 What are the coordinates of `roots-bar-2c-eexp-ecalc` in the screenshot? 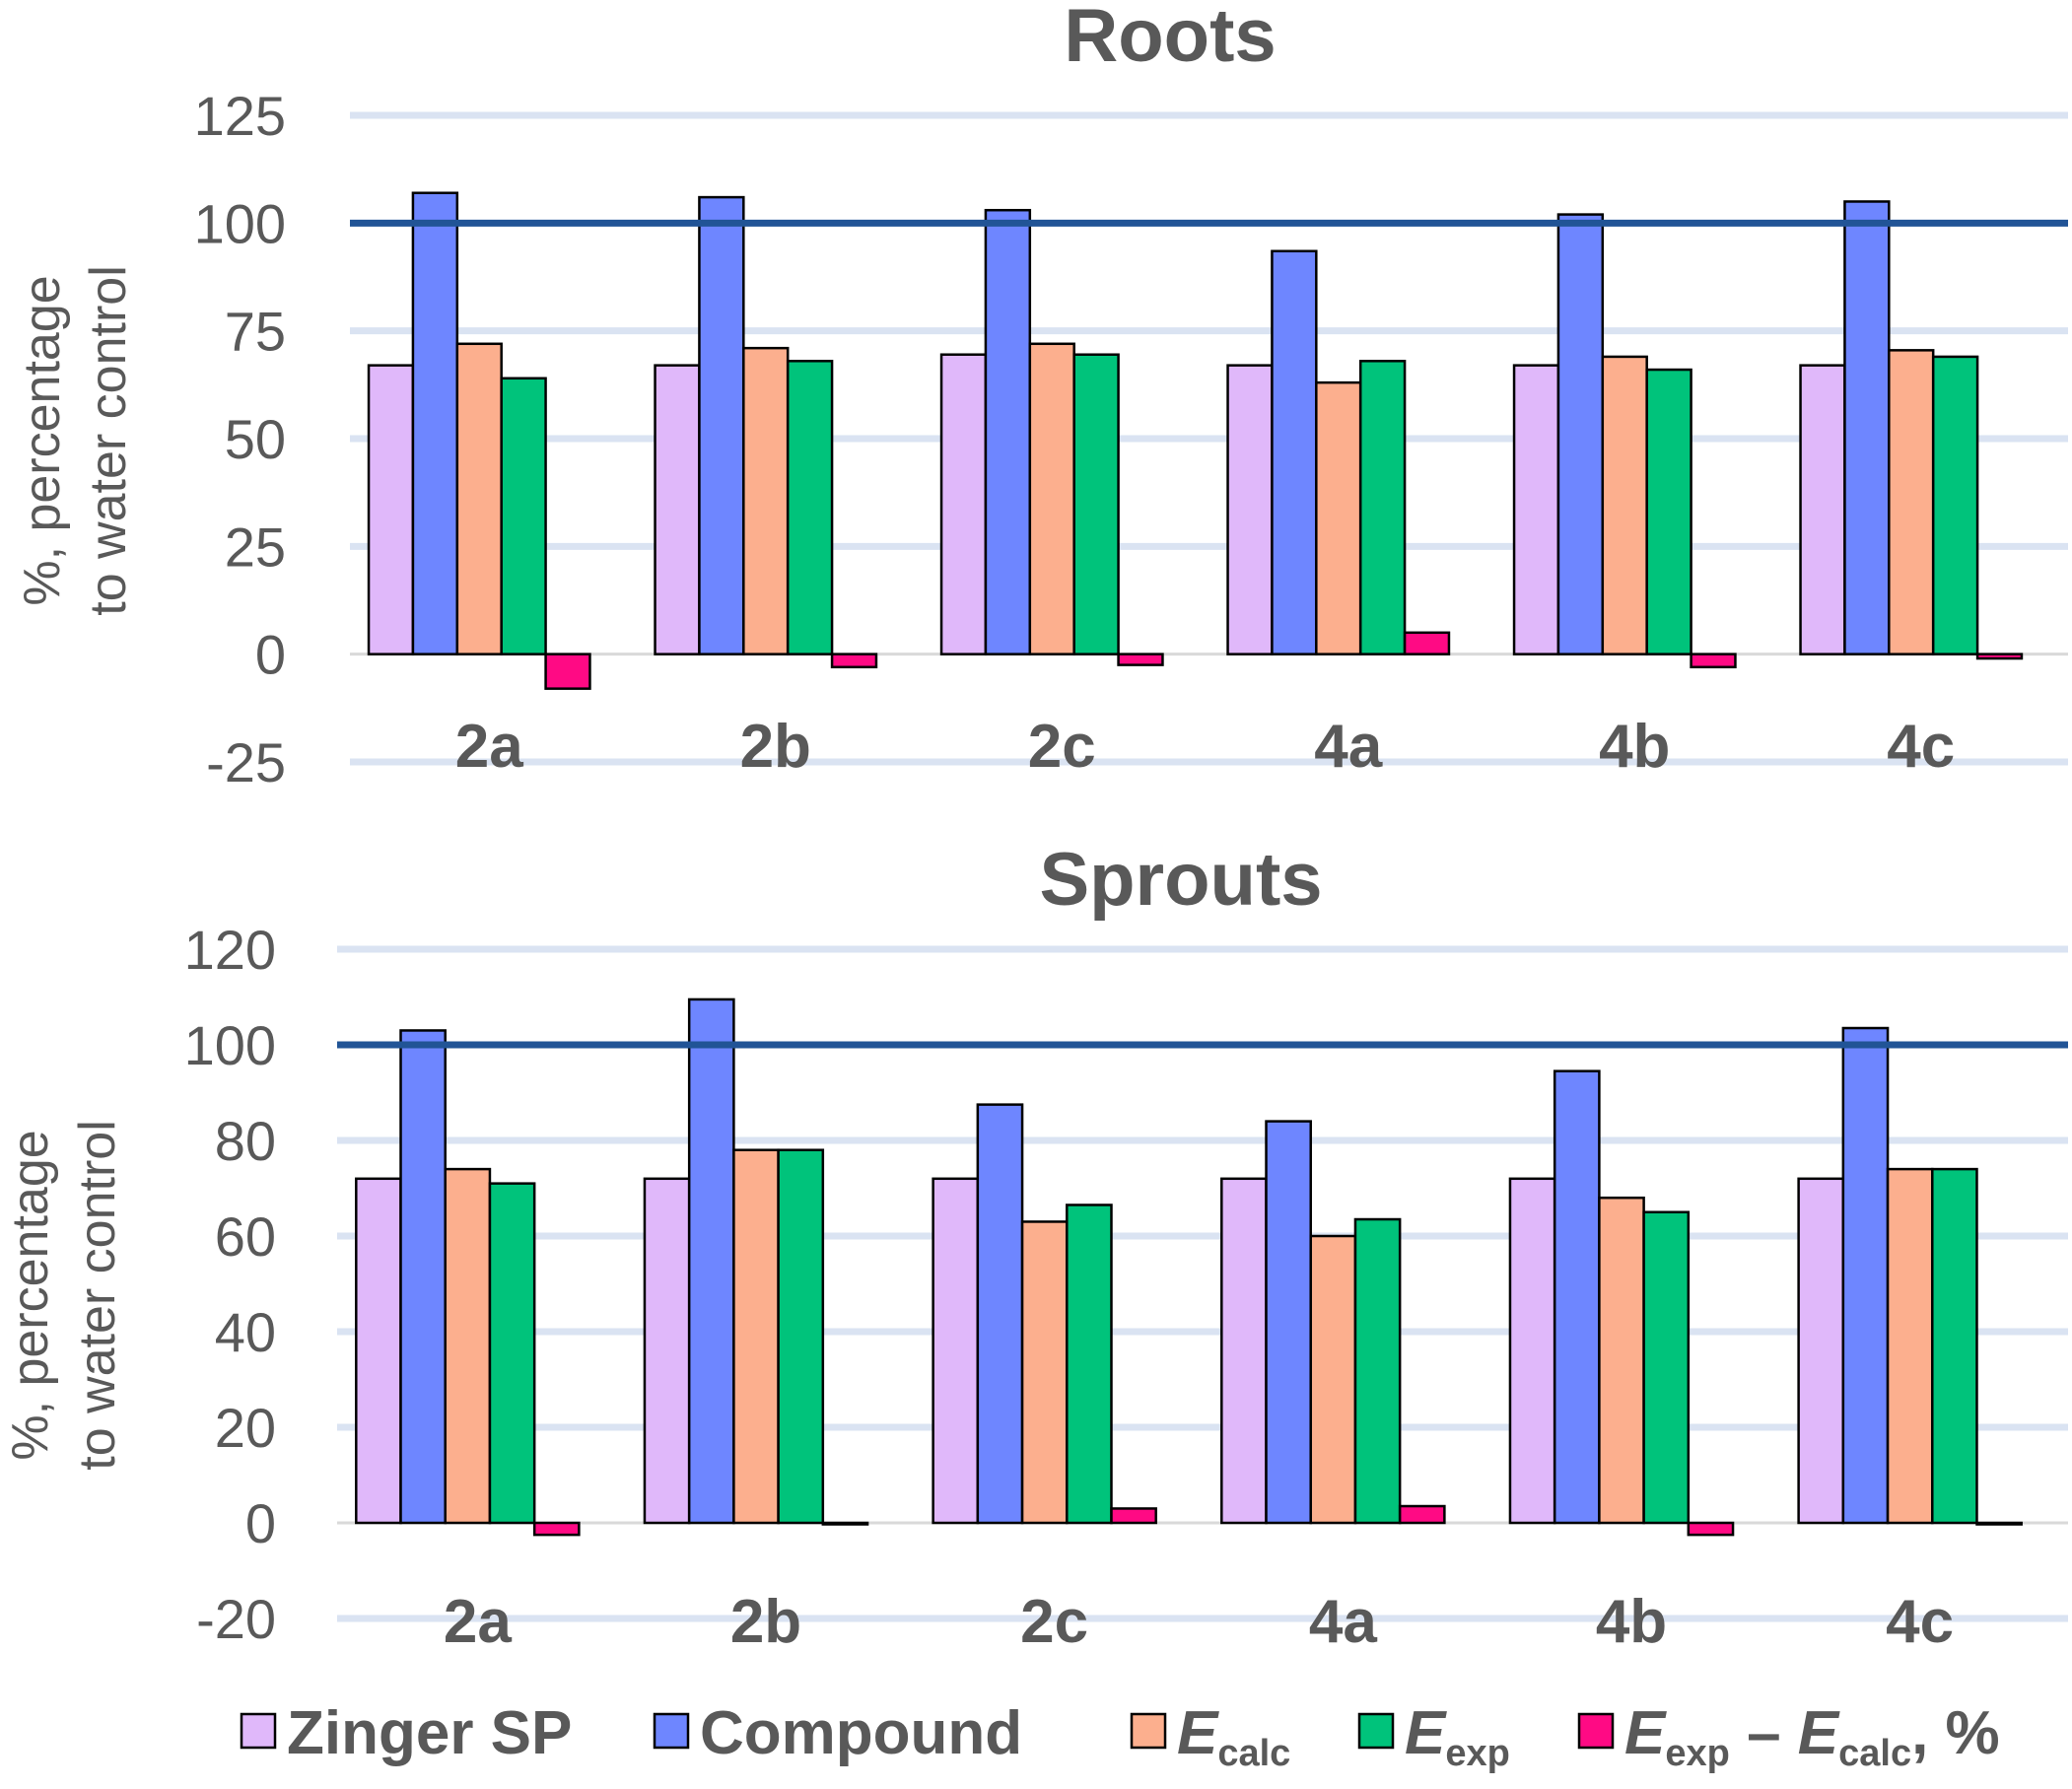 It's located at (1140, 659).